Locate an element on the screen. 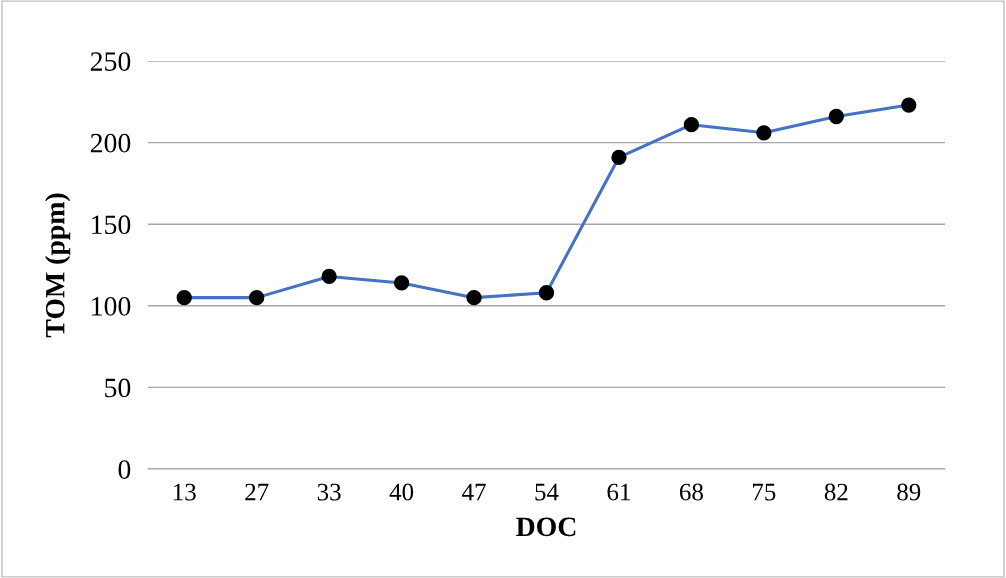  x-tick-label: 47 is located at coordinates (474, 492).